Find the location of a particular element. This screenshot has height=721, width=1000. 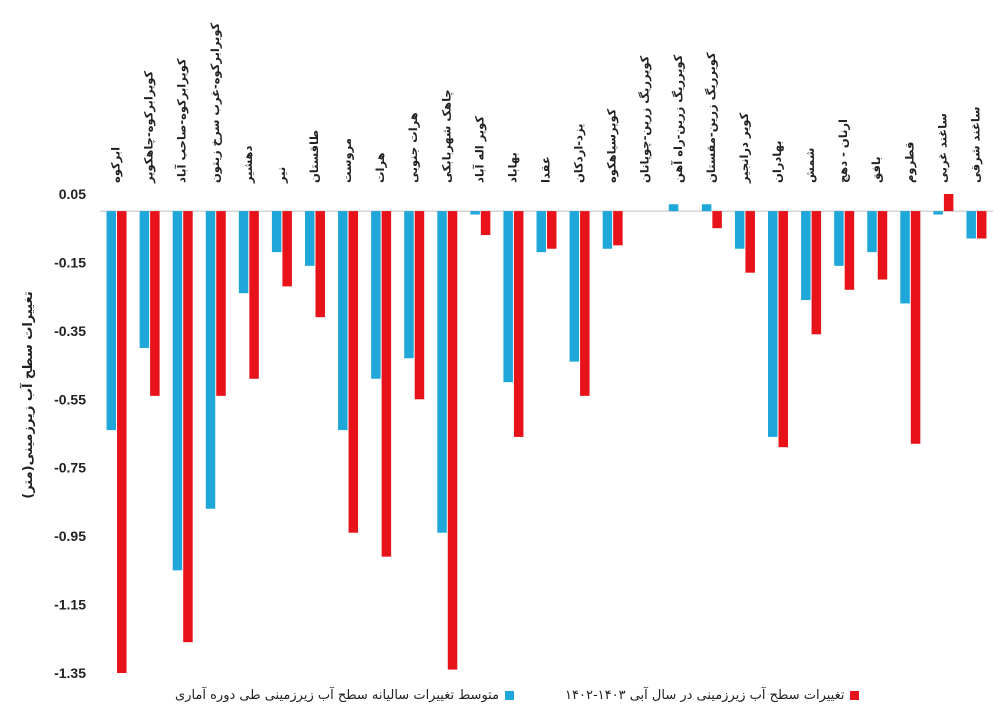

category-label: طاقستان is located at coordinates (314, 156).